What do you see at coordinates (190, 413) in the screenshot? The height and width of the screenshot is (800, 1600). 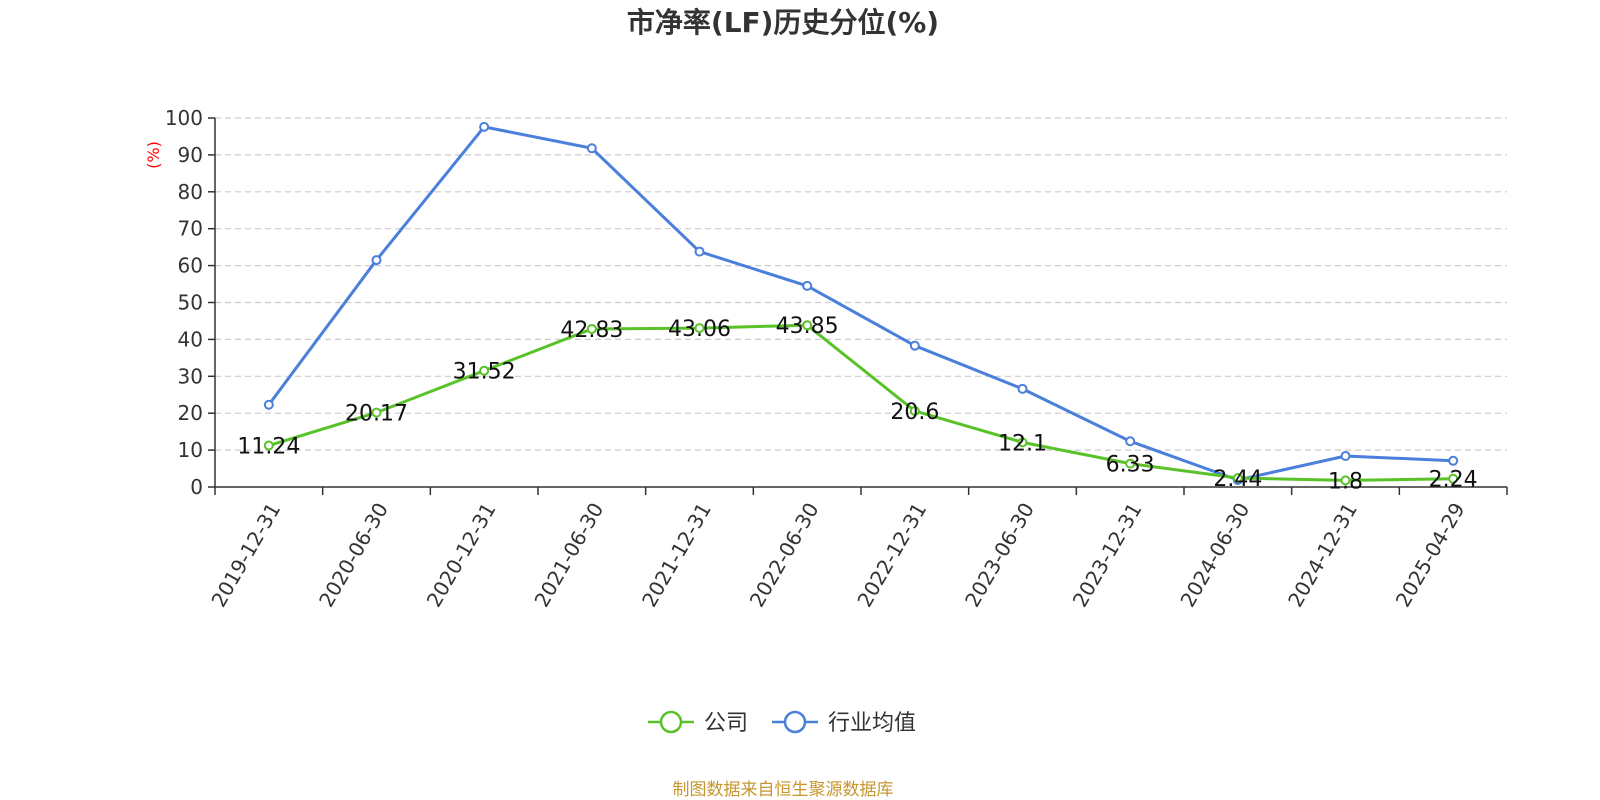 I see `y-tick-label: 20` at bounding box center [190, 413].